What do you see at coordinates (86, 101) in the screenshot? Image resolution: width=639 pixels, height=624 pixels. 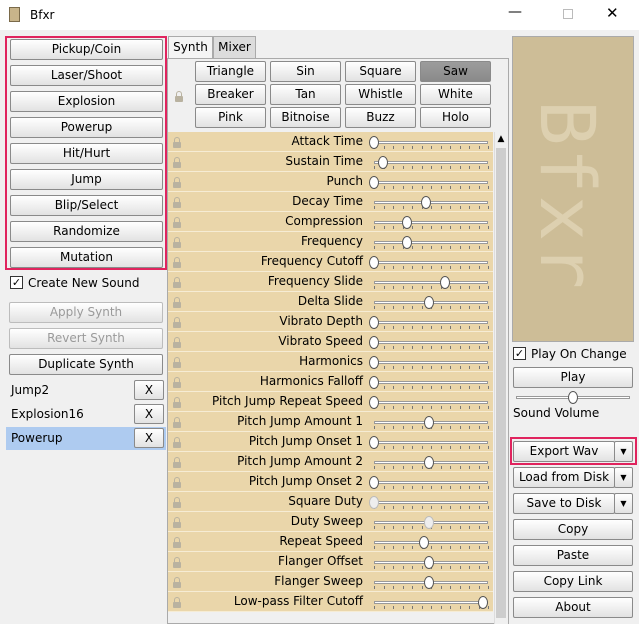 I see `preset-button: Explosion` at bounding box center [86, 101].